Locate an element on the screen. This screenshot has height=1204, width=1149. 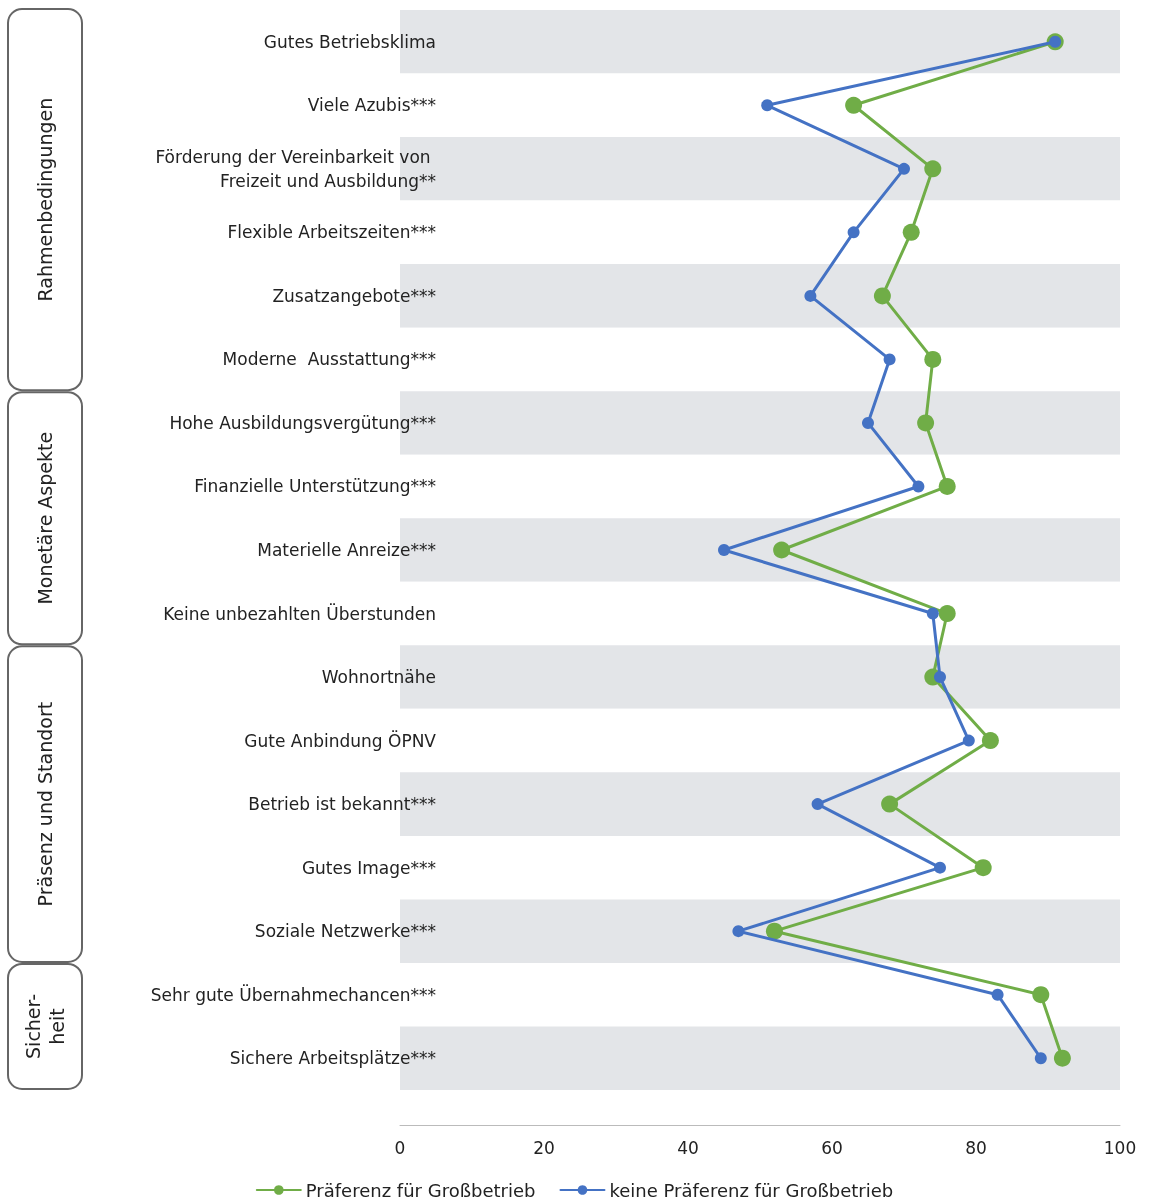
y-tick-label: Hohe Ausbildungsvergütung*** is located at coordinates (302, 422).